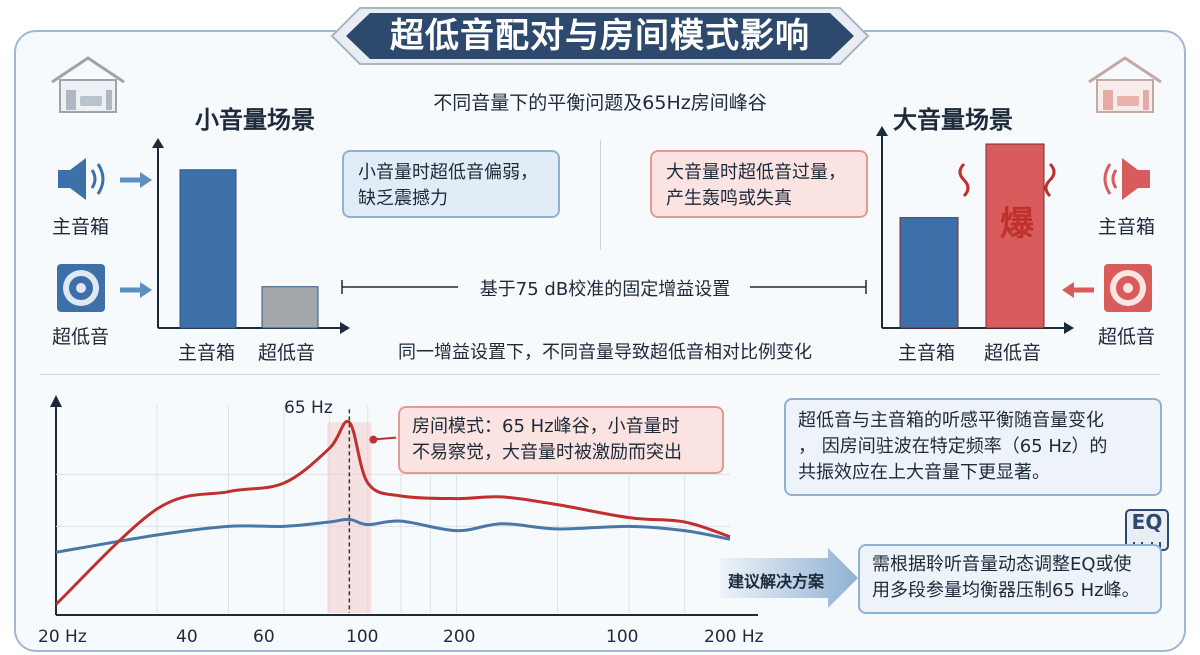 This screenshot has height=655, width=1200. Describe the element at coordinates (951, 420) in the screenshot. I see `explain-line1: 超低音与主音箱的听感平衡随音量变化` at that location.